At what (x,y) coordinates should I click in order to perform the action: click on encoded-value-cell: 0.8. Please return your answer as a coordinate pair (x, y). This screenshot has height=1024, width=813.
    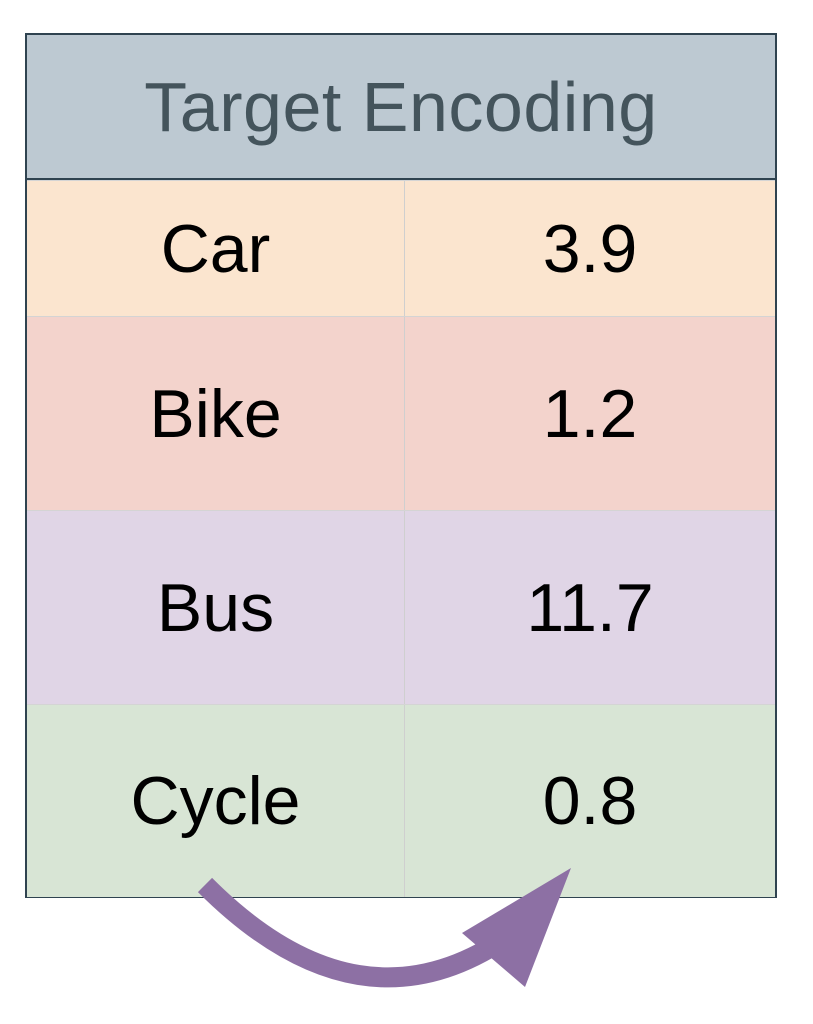
    Looking at the image, I should click on (590, 801).